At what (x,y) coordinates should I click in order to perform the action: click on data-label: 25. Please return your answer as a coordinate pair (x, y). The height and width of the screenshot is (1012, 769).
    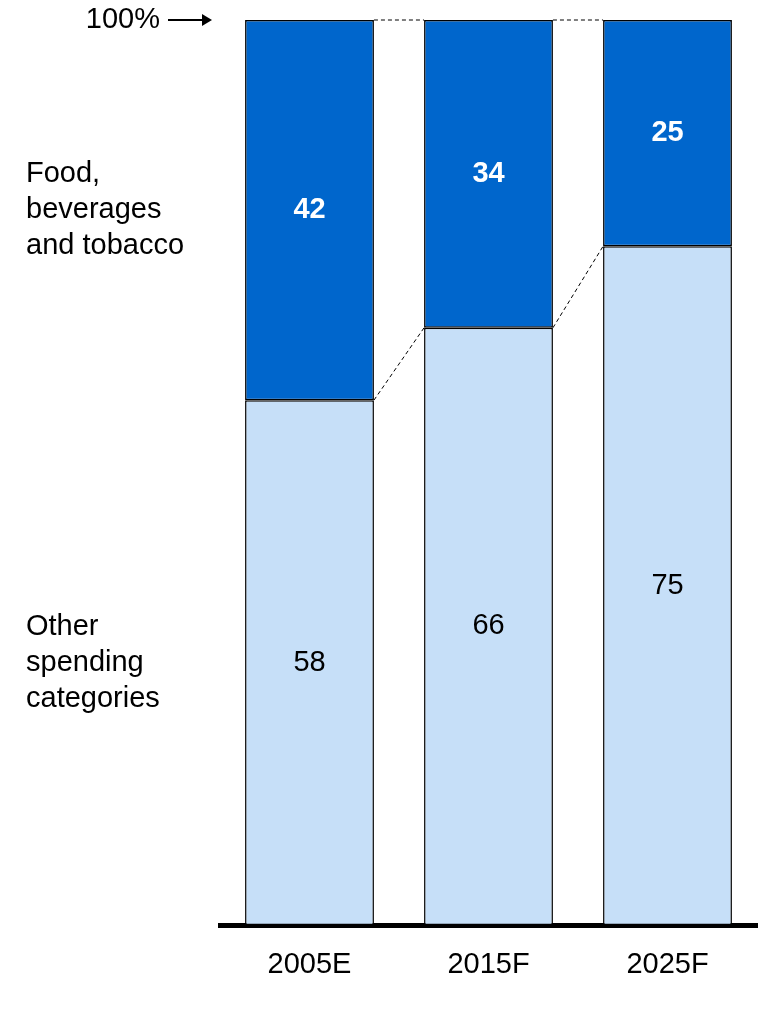
    Looking at the image, I should click on (667, 131).